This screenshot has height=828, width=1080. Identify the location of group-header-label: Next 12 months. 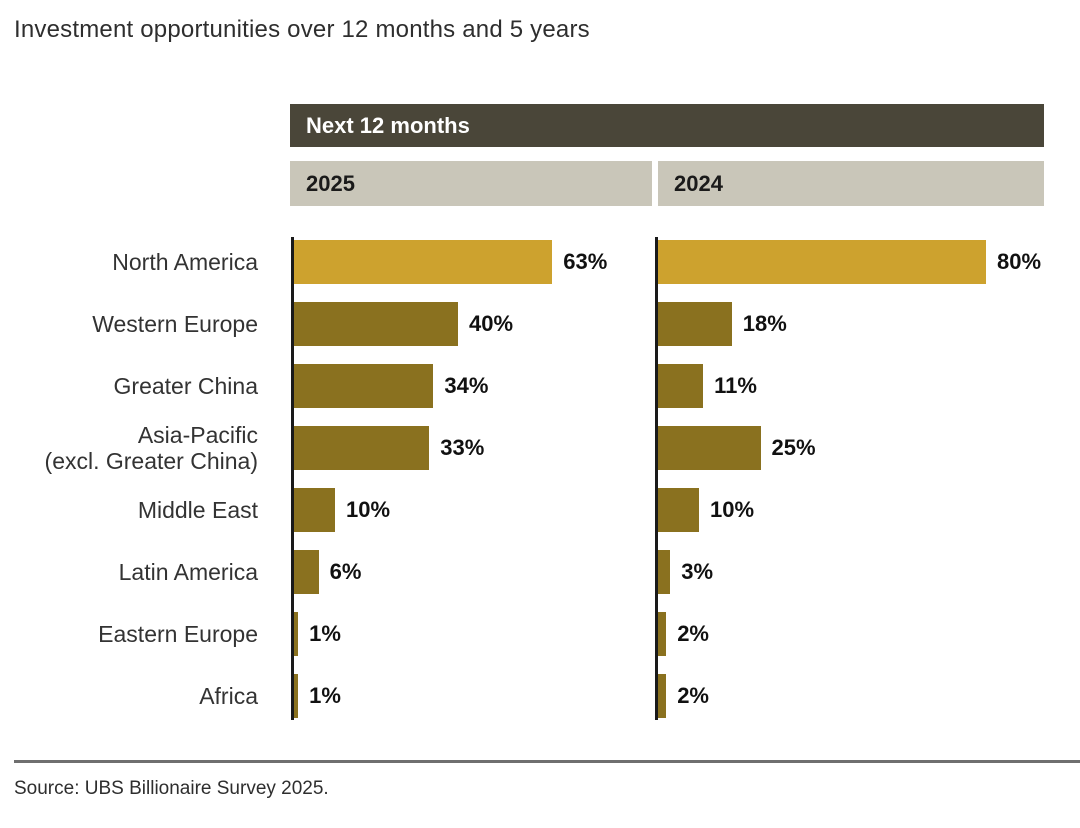
(388, 125).